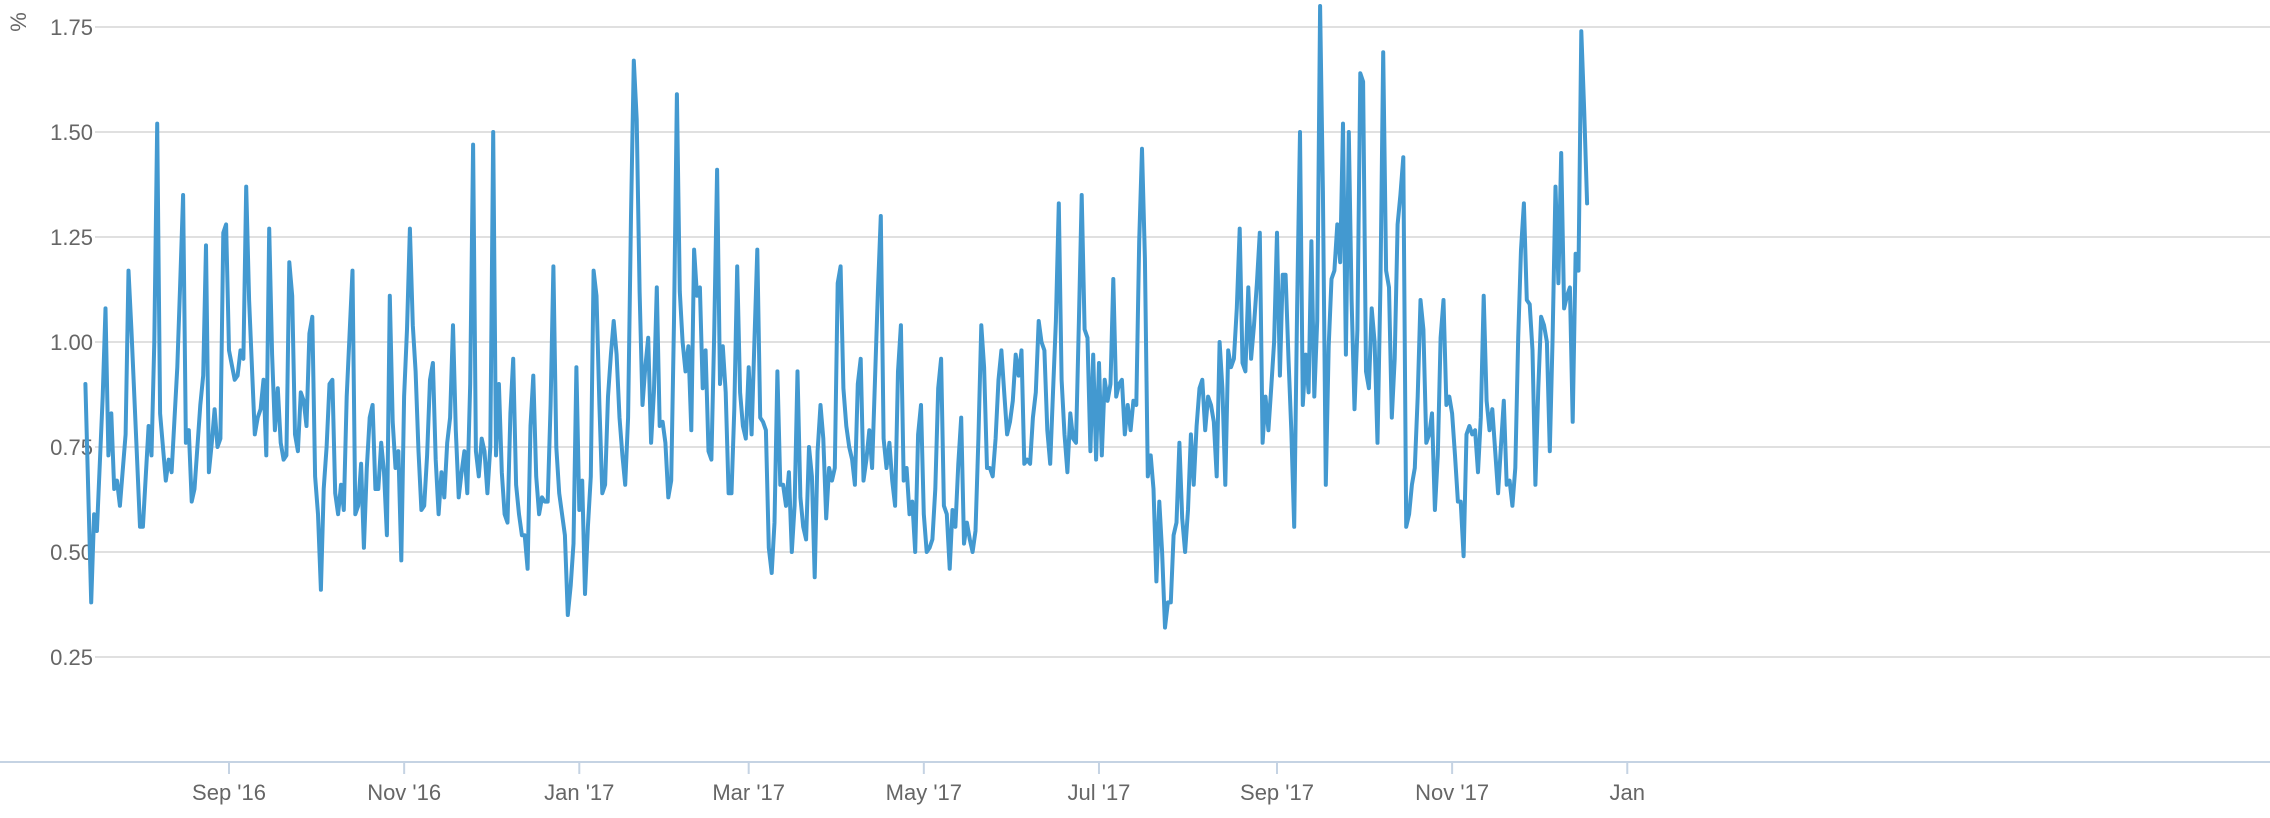  I want to click on y-tick-label: 1.50, so click(71, 132).